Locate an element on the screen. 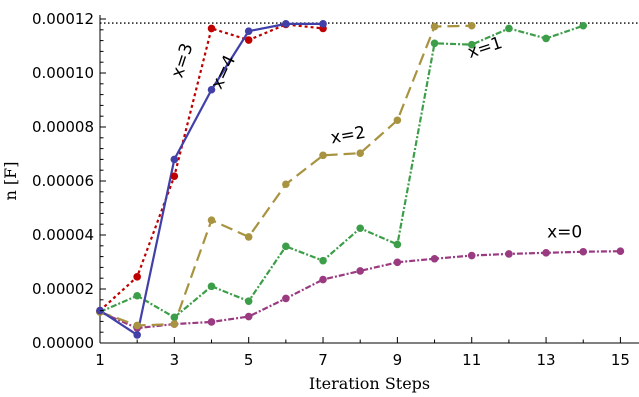 The height and width of the screenshot is (397, 639). x-tick-label: 9 is located at coordinates (398, 360).